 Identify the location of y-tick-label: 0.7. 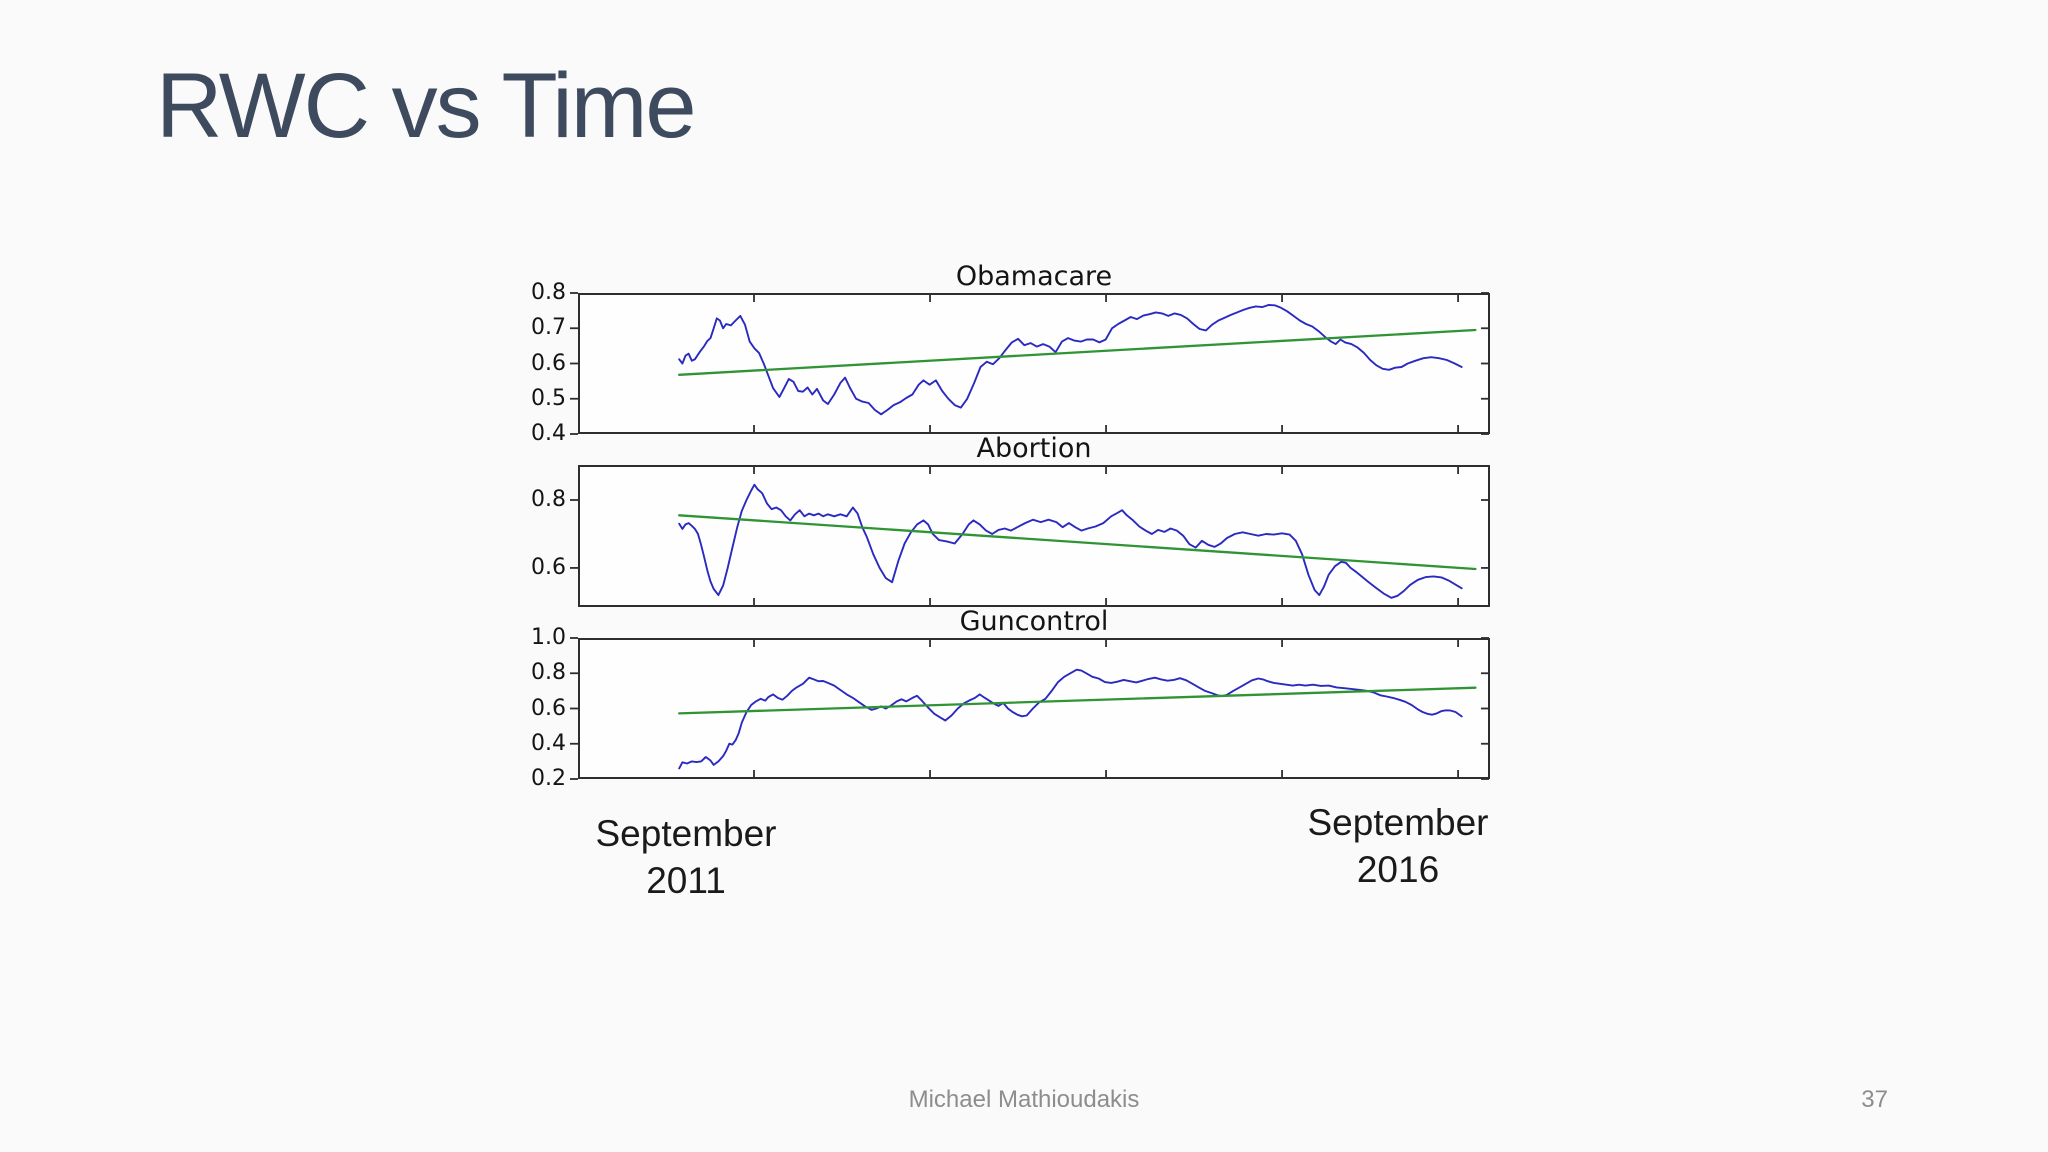
(548, 328).